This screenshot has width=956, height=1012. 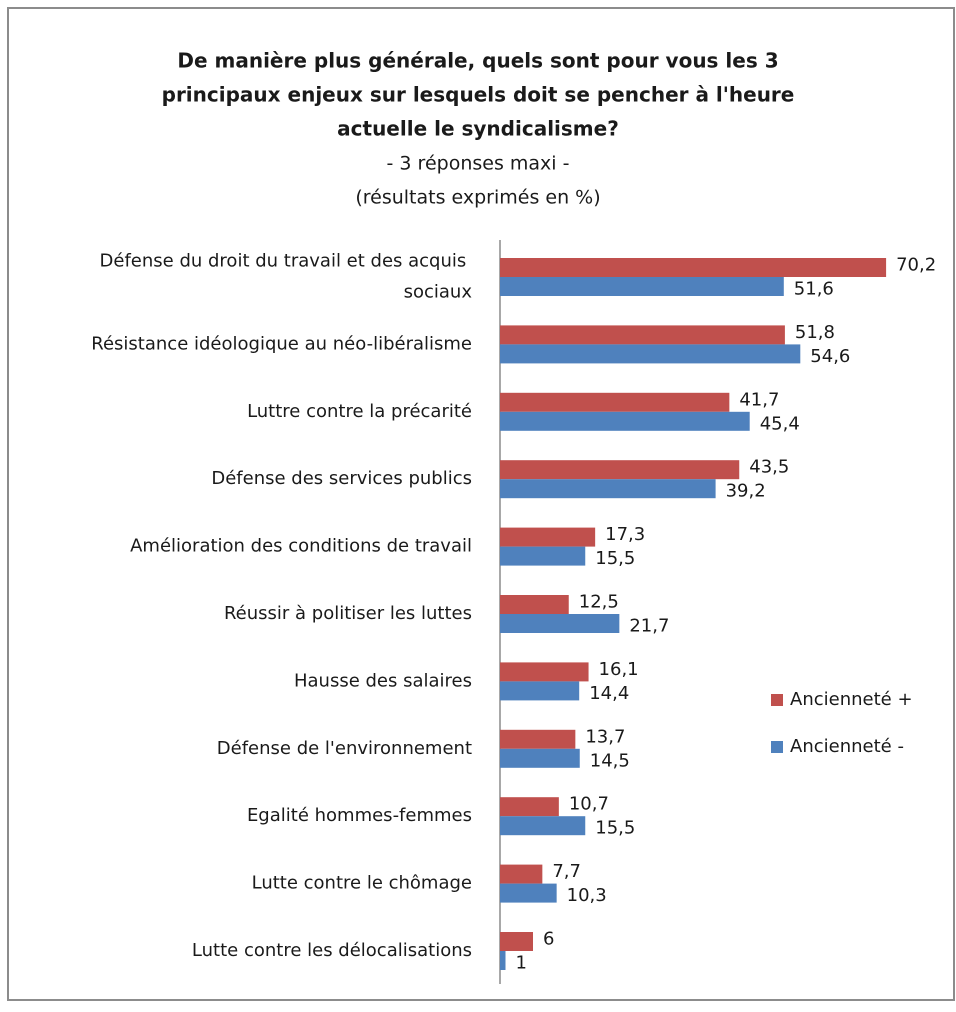 I want to click on category-label: Amélioration des conditions de travail, so click(x=301, y=546).